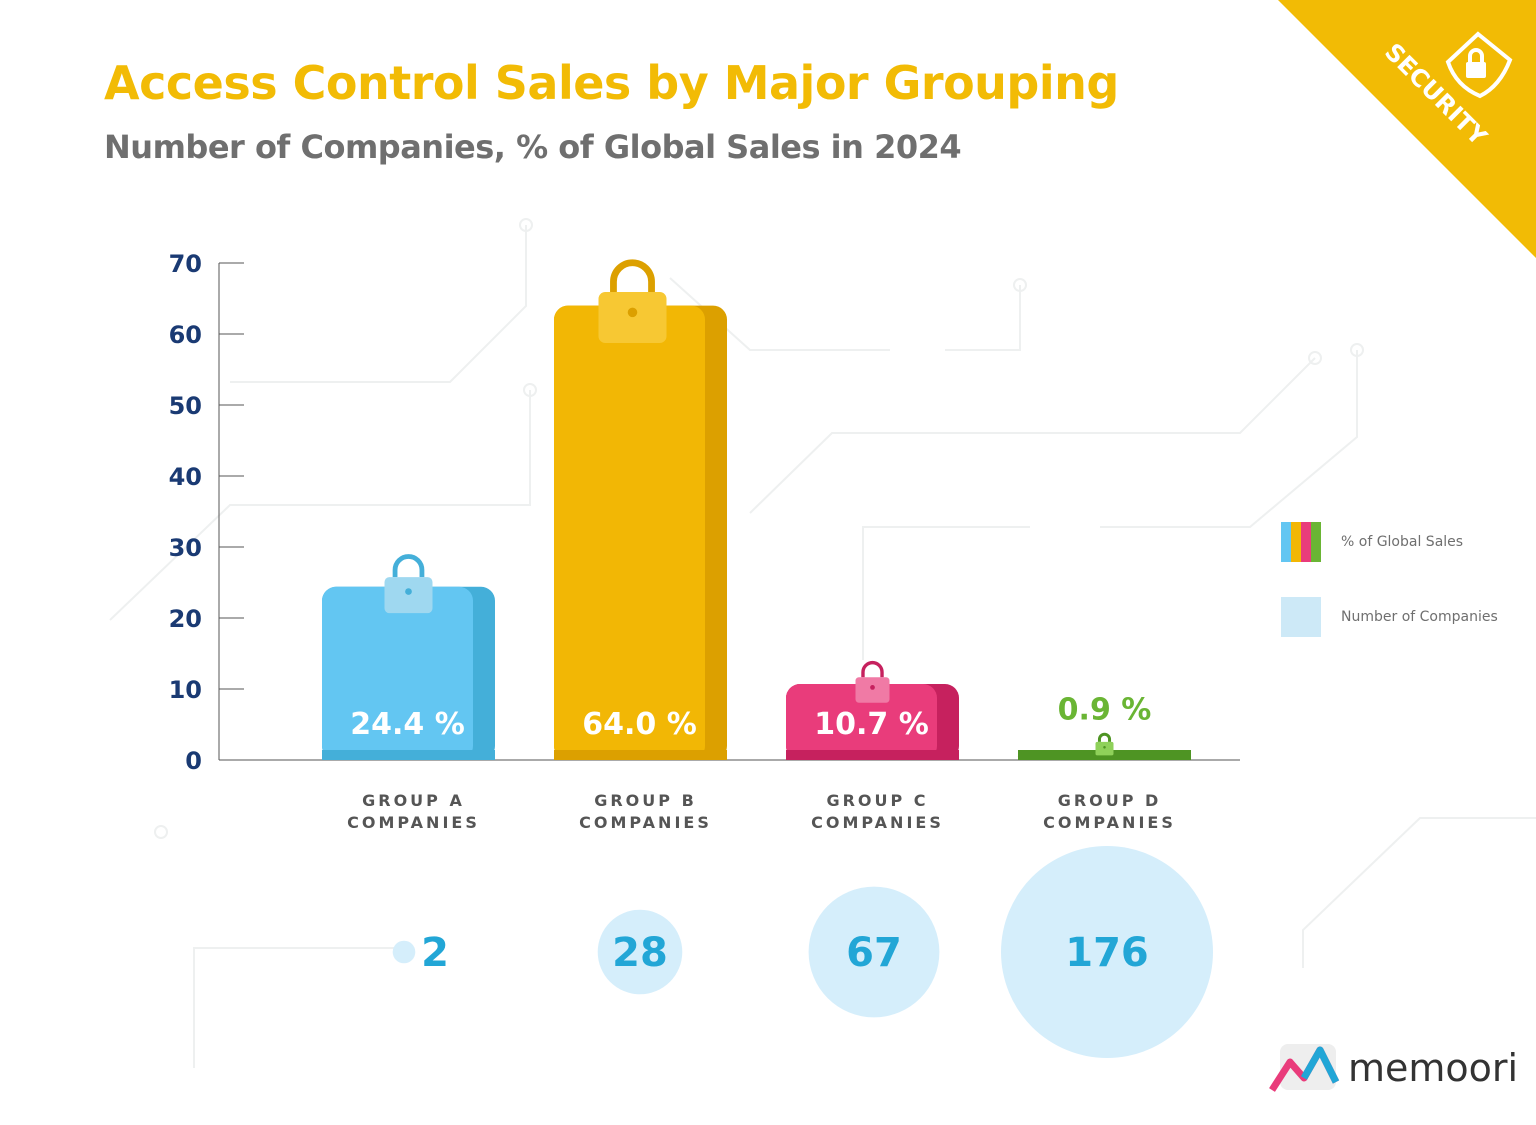 The image size is (1536, 1125). I want to click on y-tick-label: 60, so click(185, 335).